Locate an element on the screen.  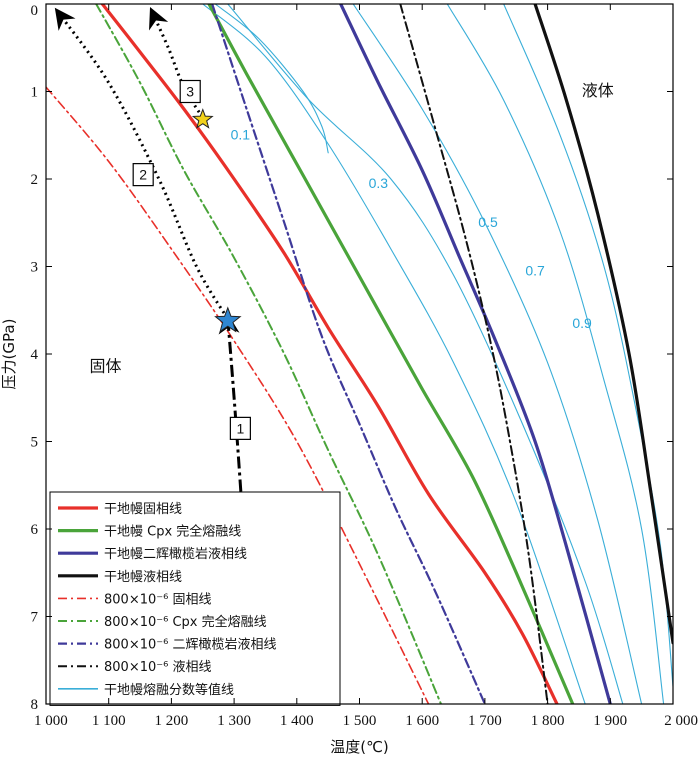
path-label-1: 1 is located at coordinates (240, 428).